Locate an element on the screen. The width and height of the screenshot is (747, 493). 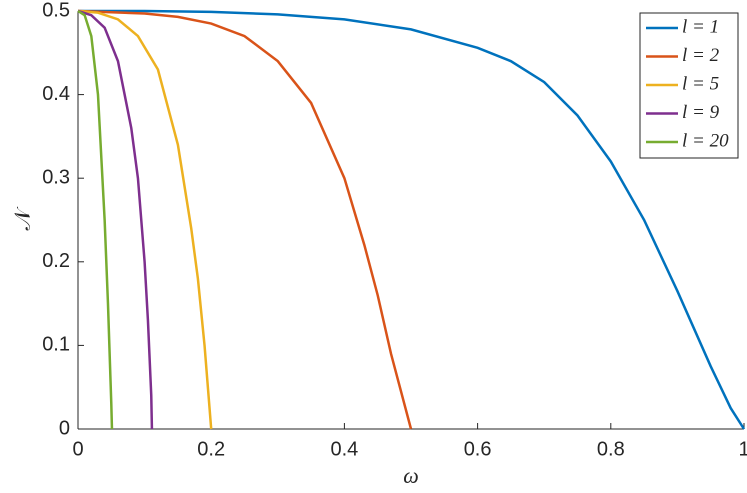
y-tick-label: 0 is located at coordinates (64, 428).